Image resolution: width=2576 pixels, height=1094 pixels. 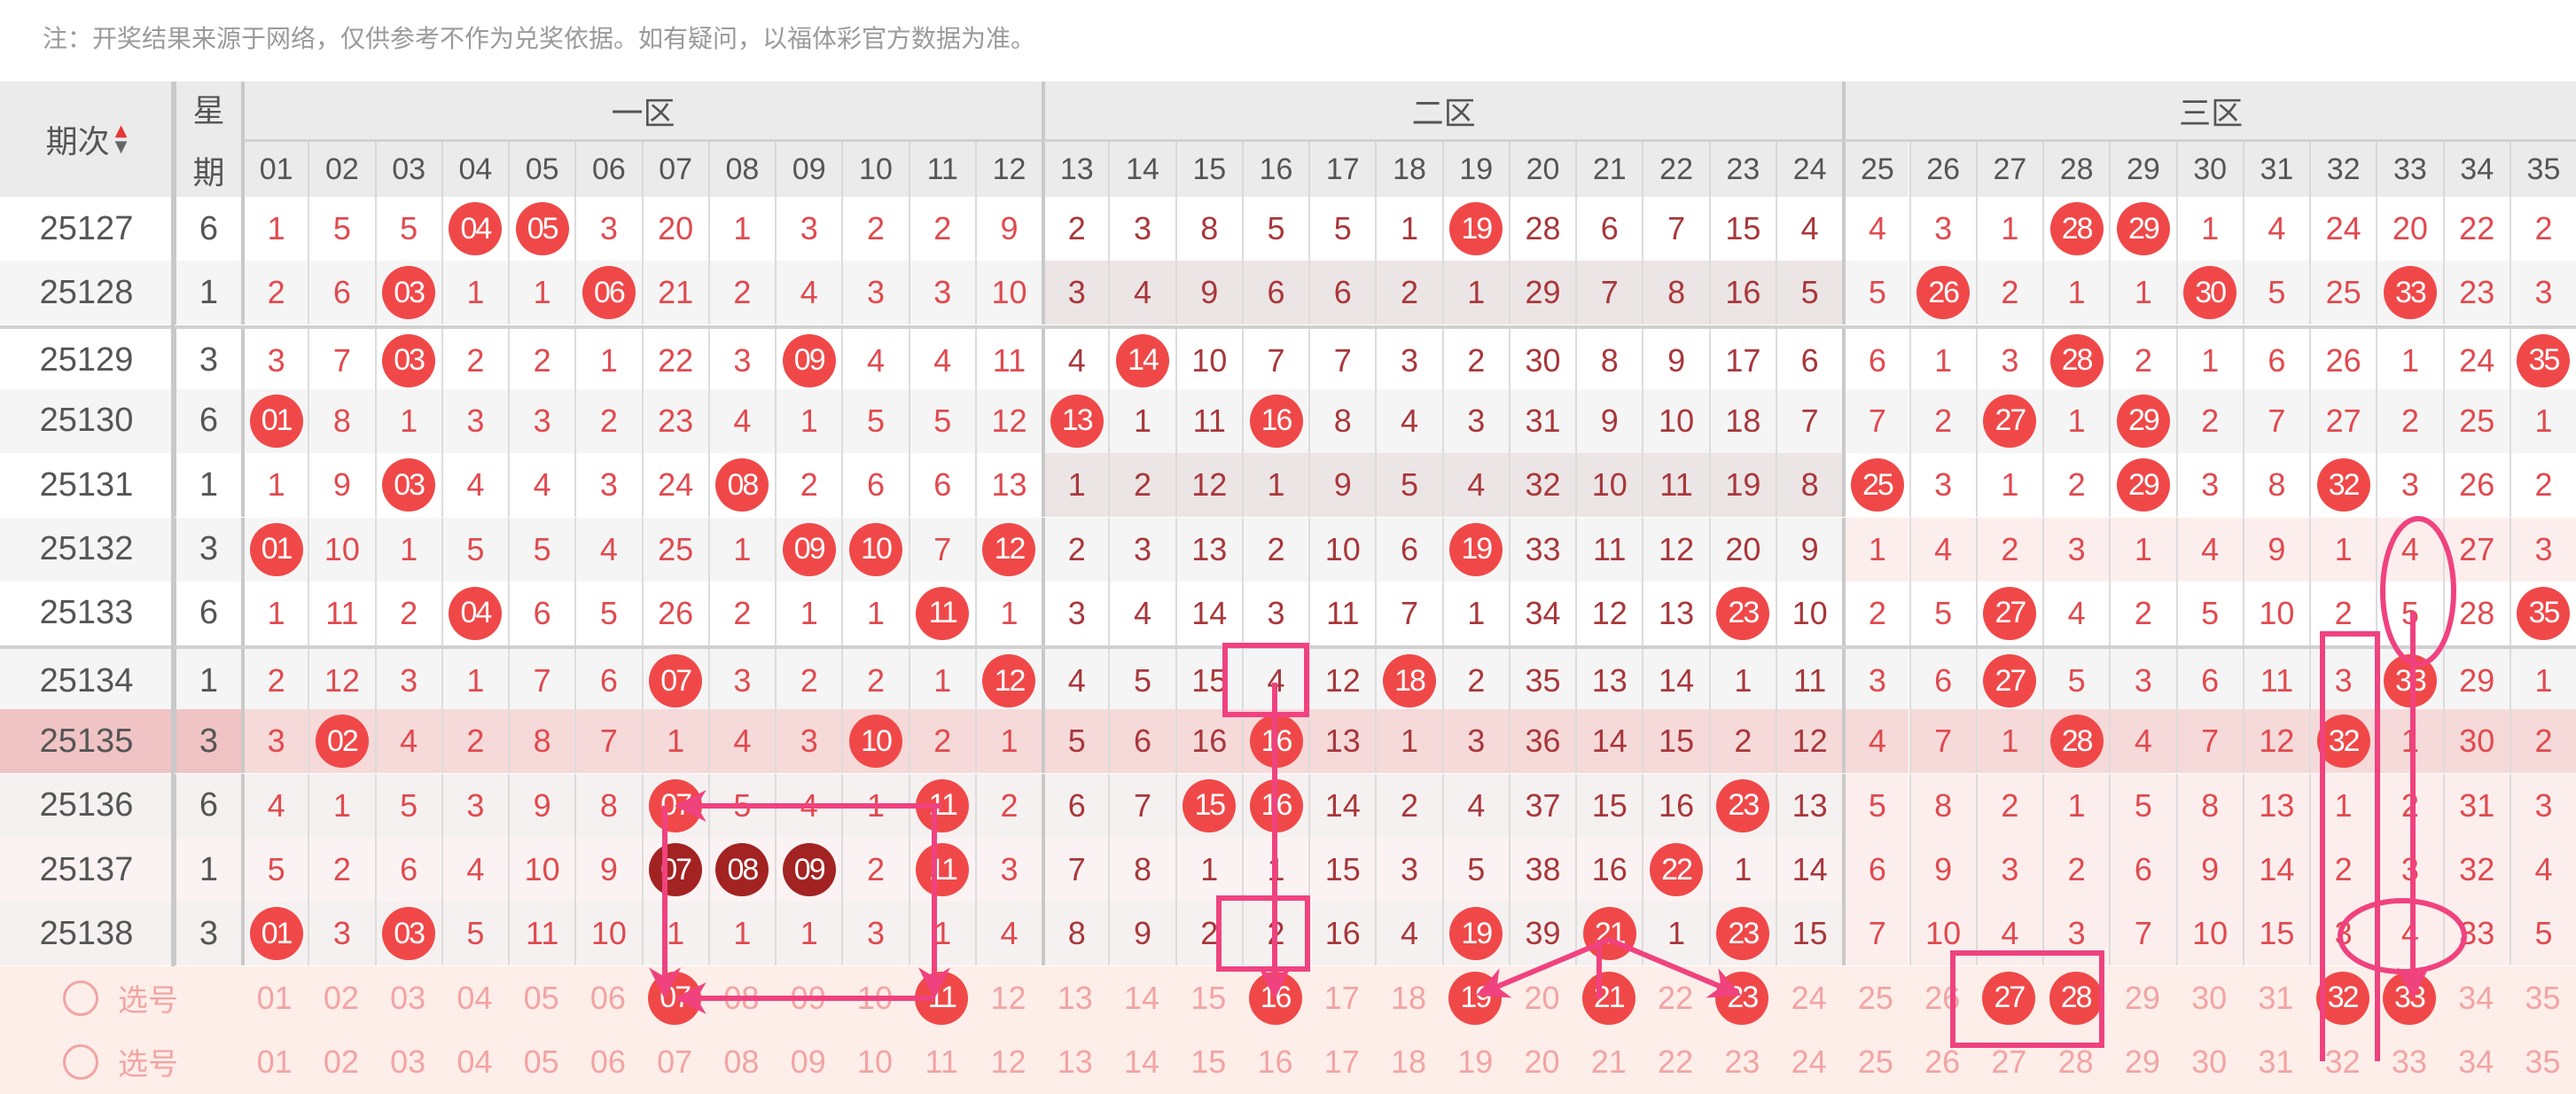 What do you see at coordinates (2276, 998) in the screenshot?
I see `select-number-31: 31` at bounding box center [2276, 998].